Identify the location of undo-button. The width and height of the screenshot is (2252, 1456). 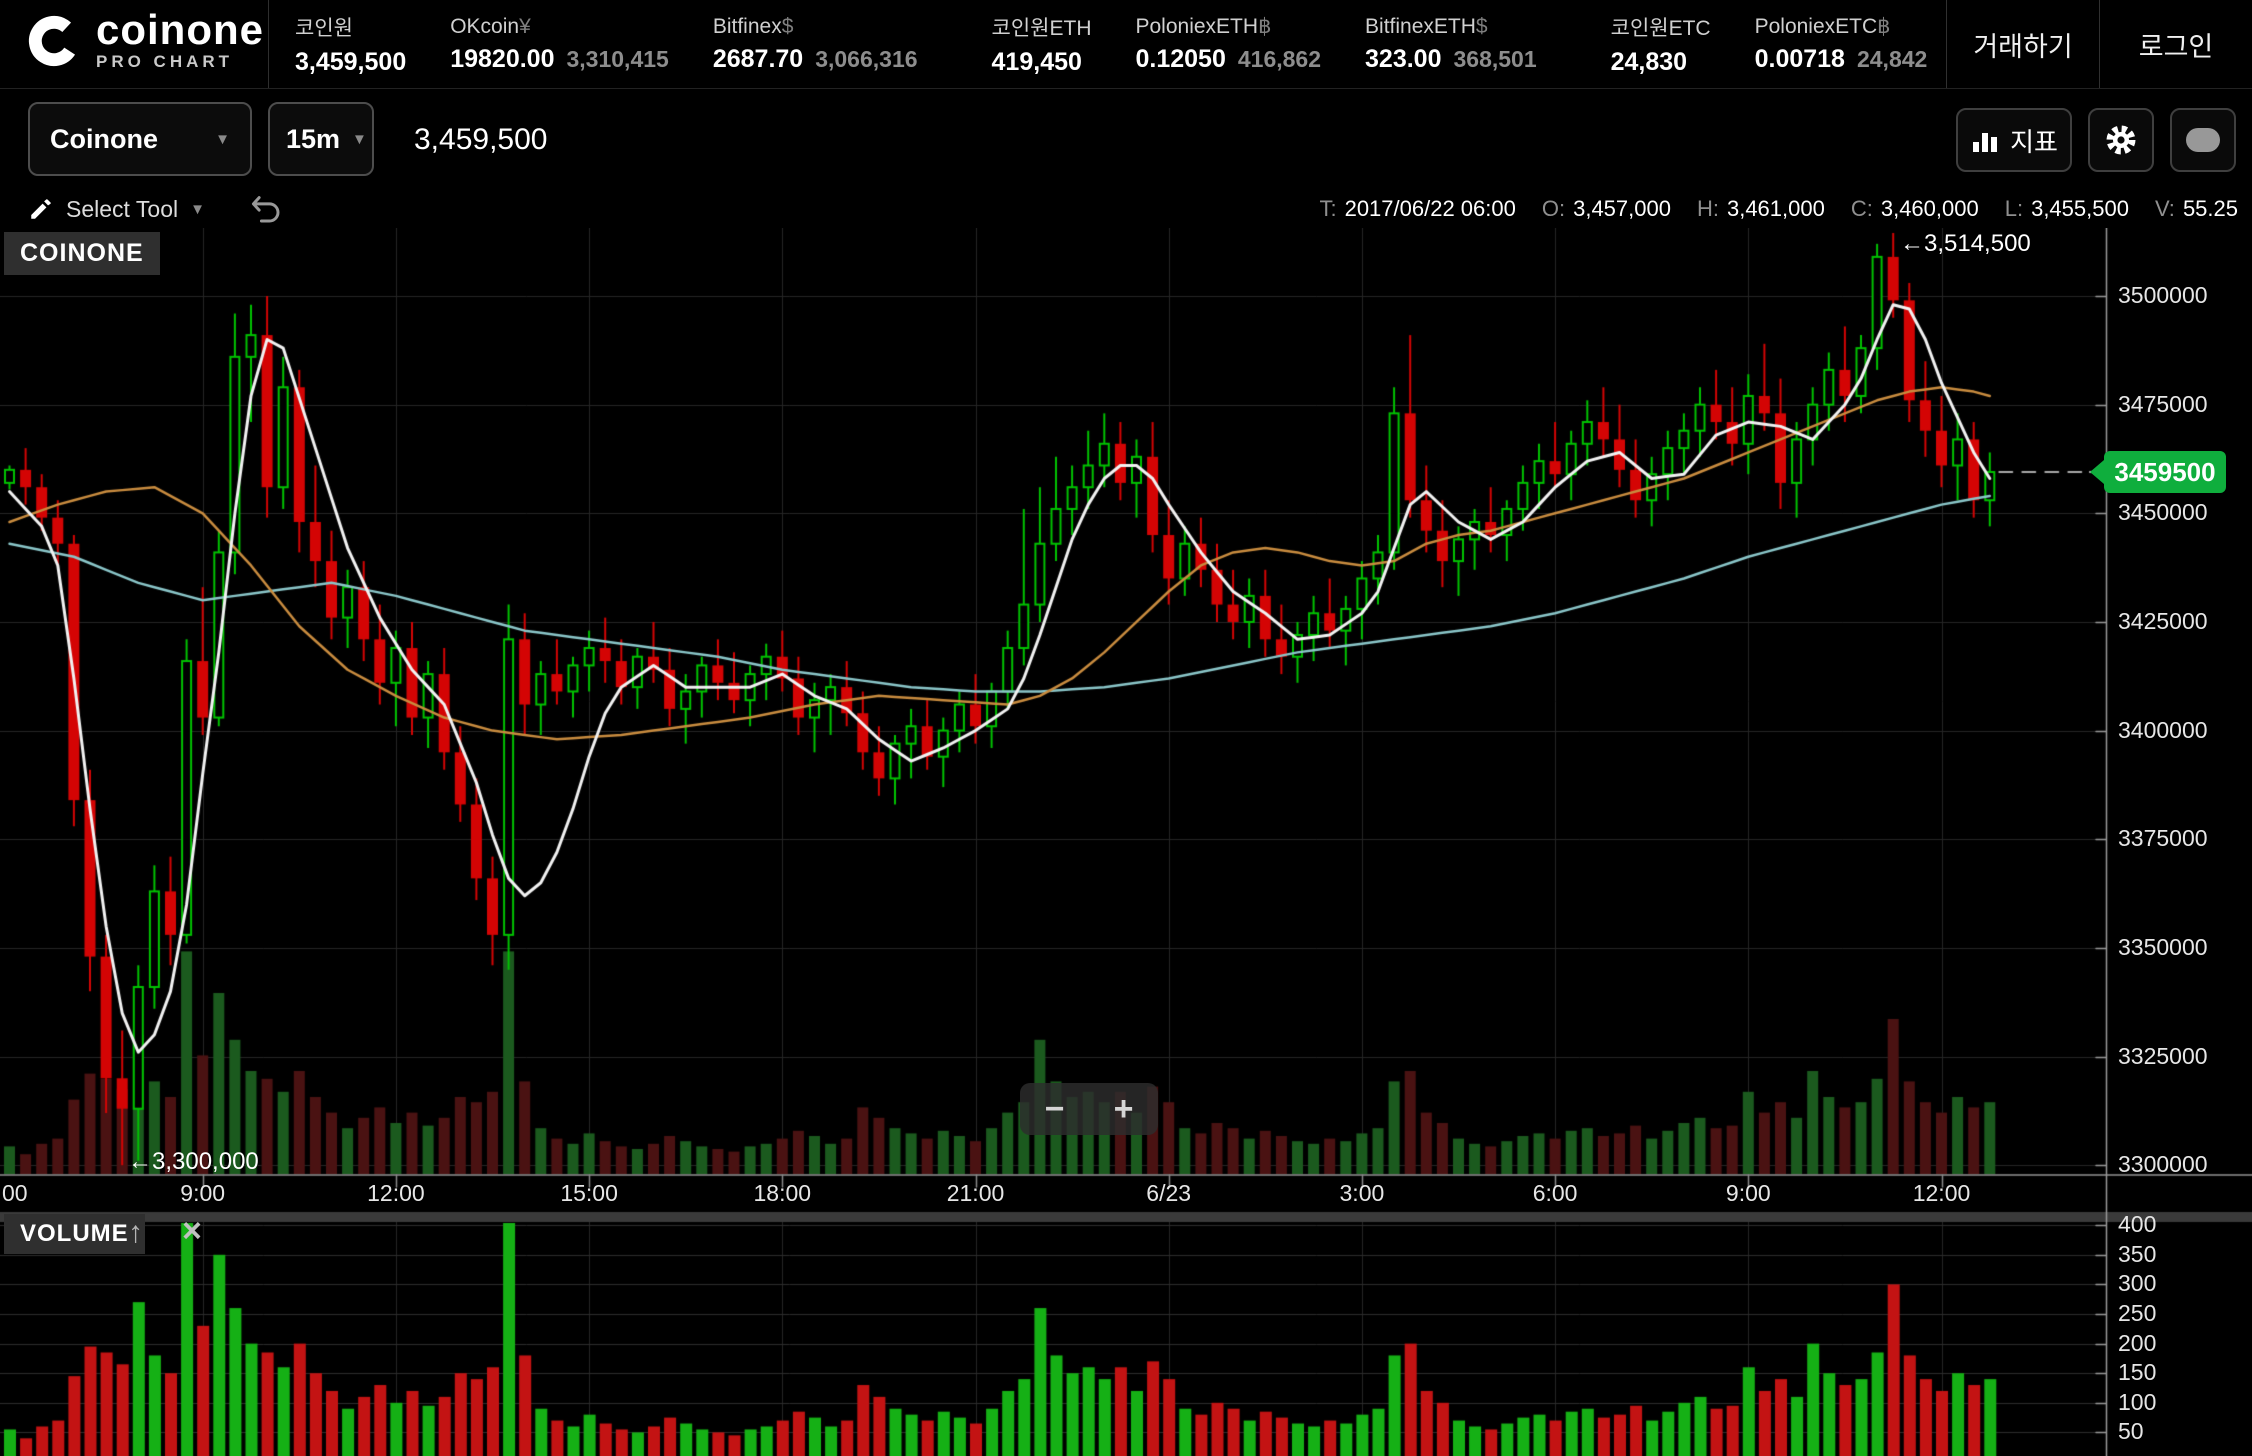
(266, 211).